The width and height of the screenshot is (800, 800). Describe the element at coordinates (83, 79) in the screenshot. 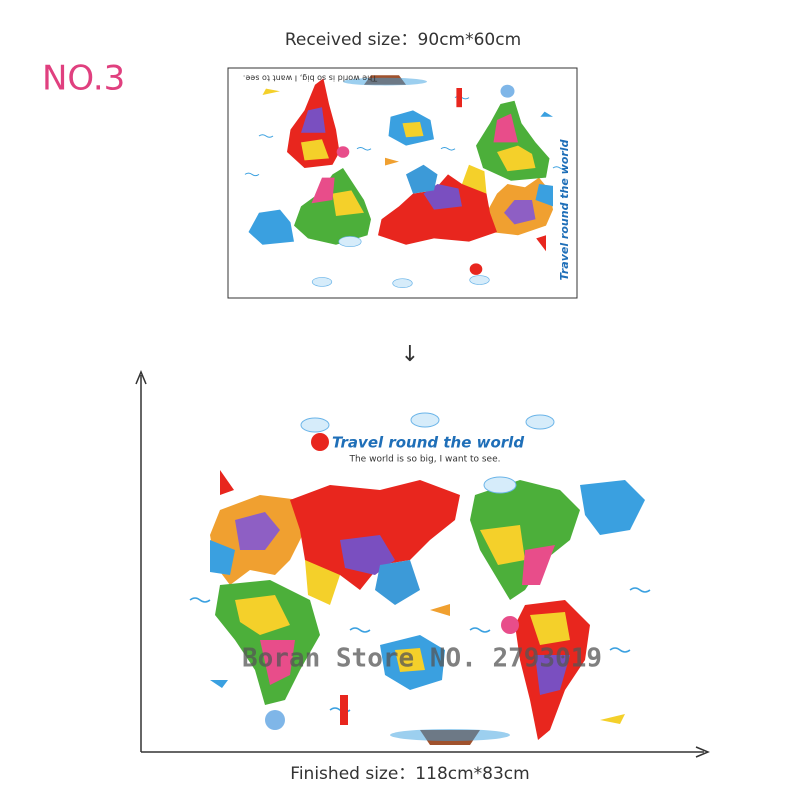

I see `badge: NO.3` at that location.